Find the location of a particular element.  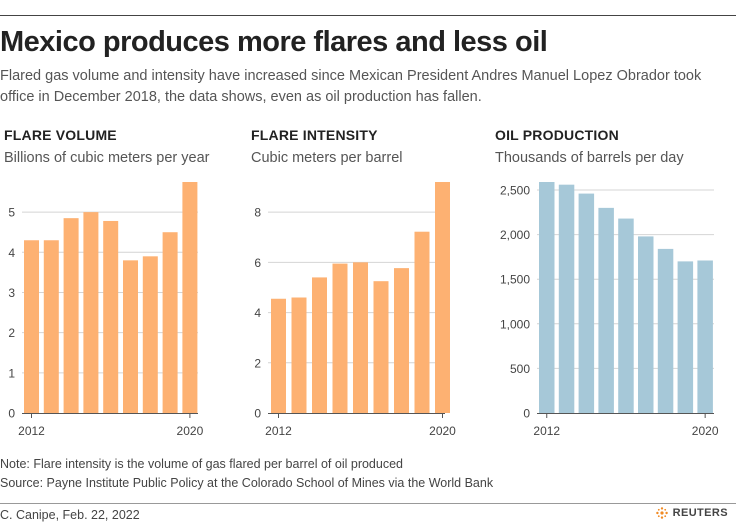

flare-volume-ytick-label: 2 is located at coordinates (11, 333).